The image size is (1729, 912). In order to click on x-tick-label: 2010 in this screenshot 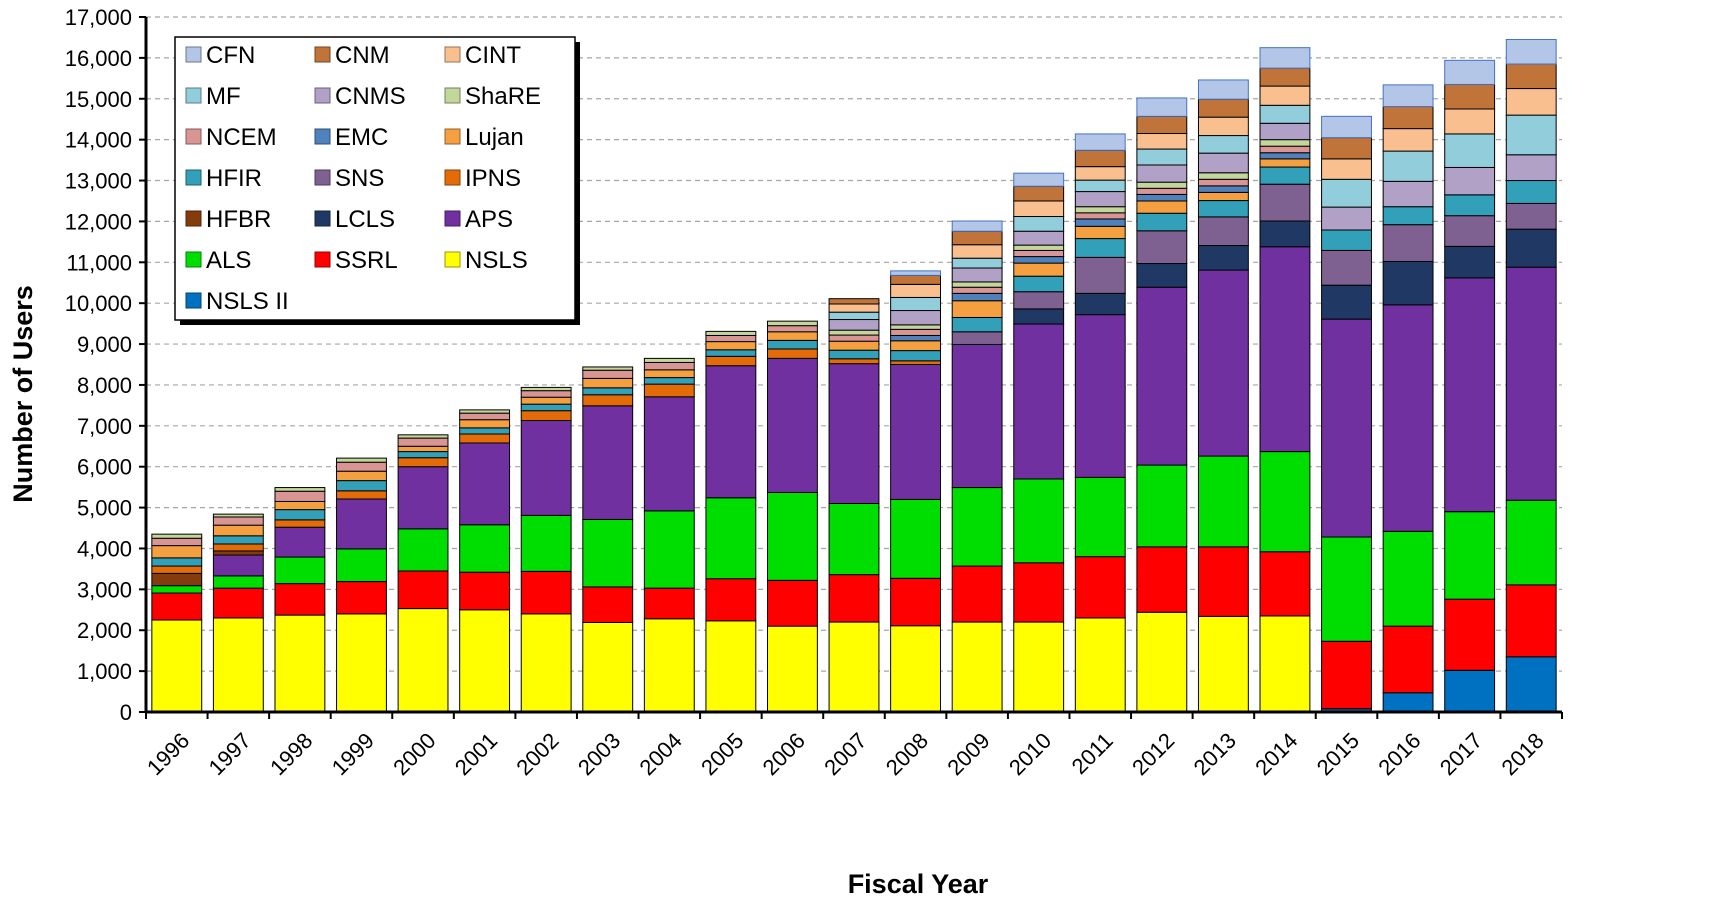, I will do `click(1030, 754)`.